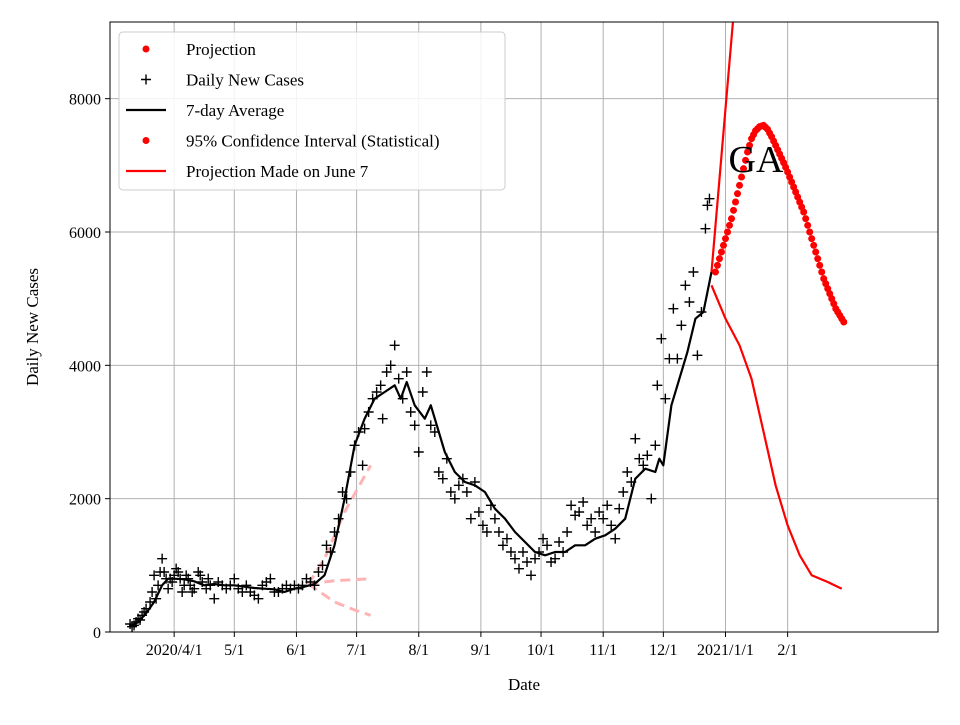  What do you see at coordinates (174, 650) in the screenshot?
I see `x-tick-label: 2020/4/1` at bounding box center [174, 650].